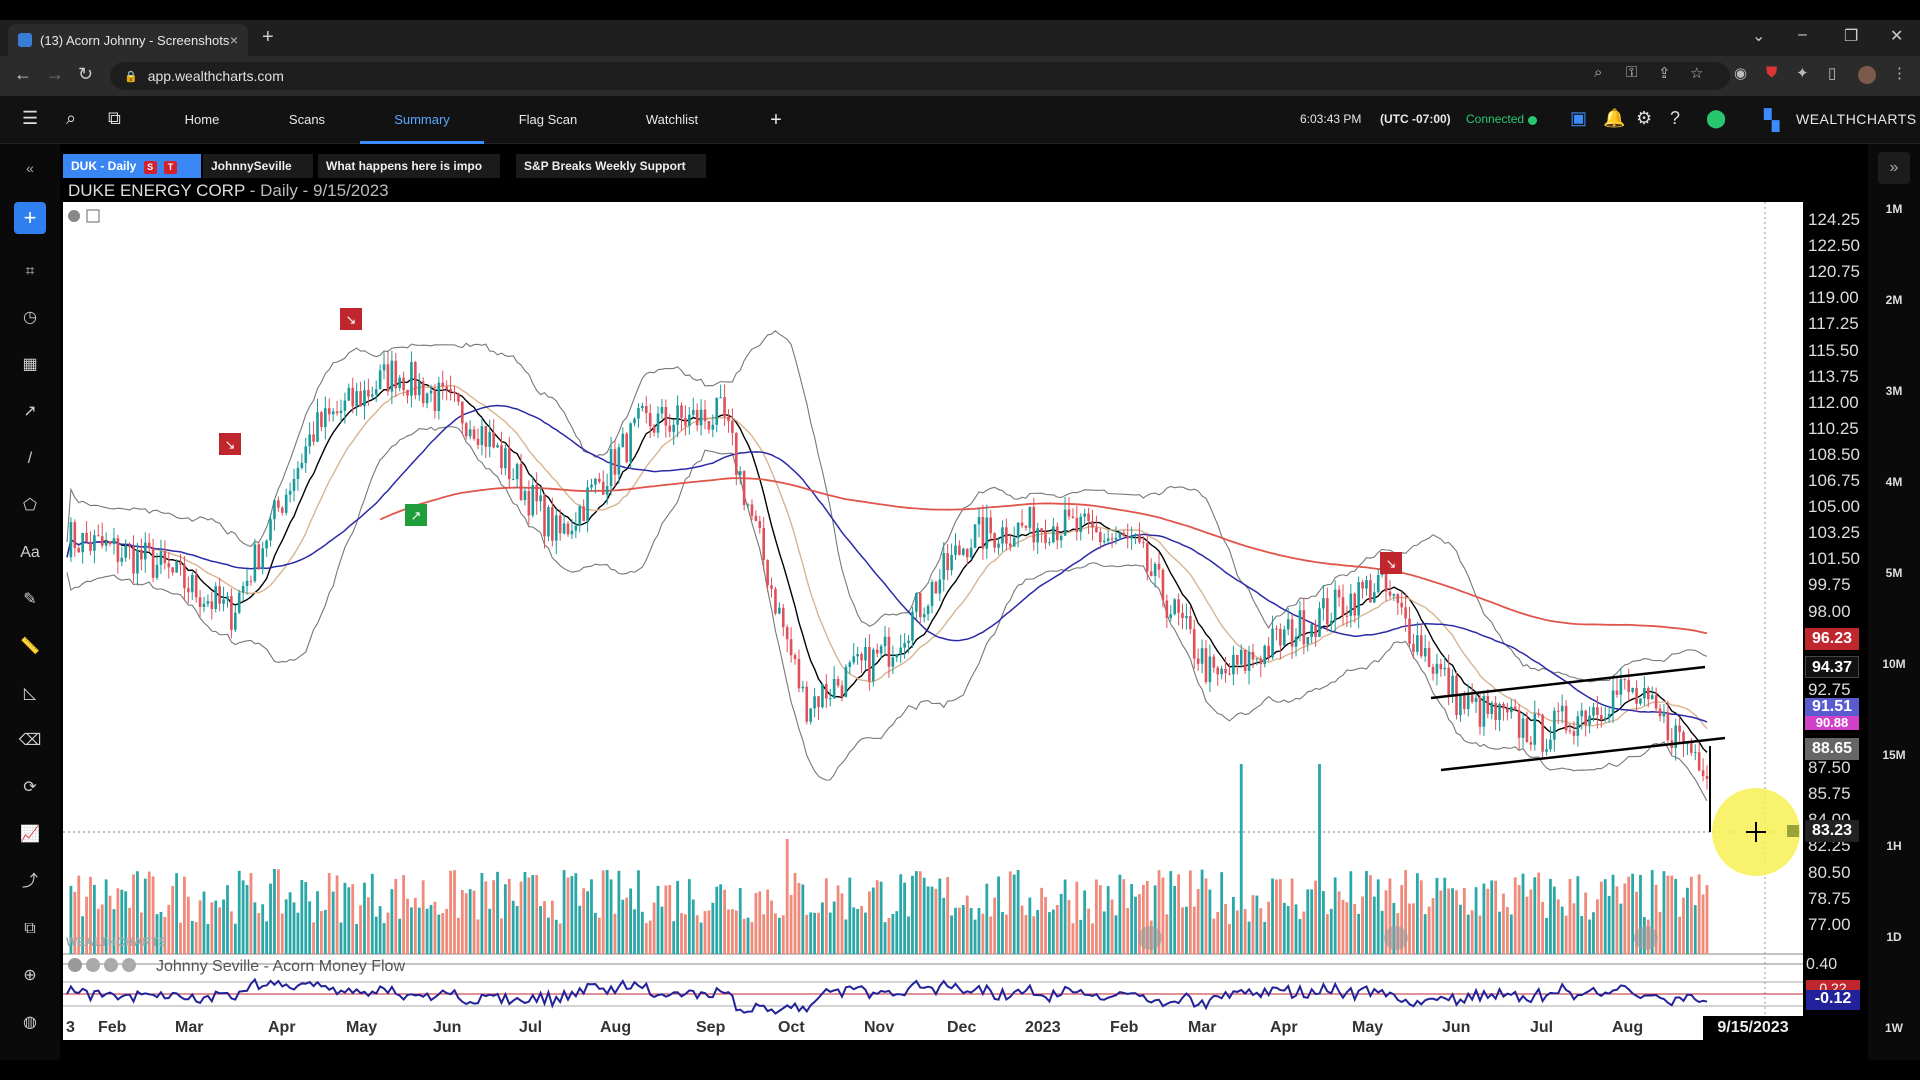  I want to click on globe-icon: ◍, so click(30, 1022).